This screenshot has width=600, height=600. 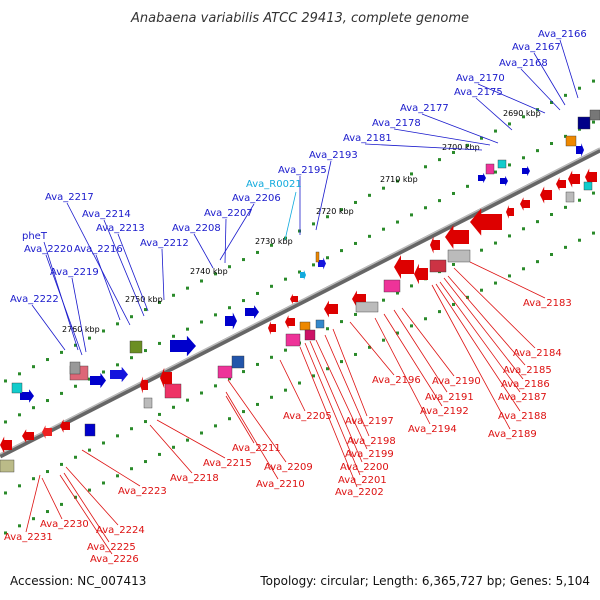 I want to click on forward-gene-box, so click(x=571, y=141).